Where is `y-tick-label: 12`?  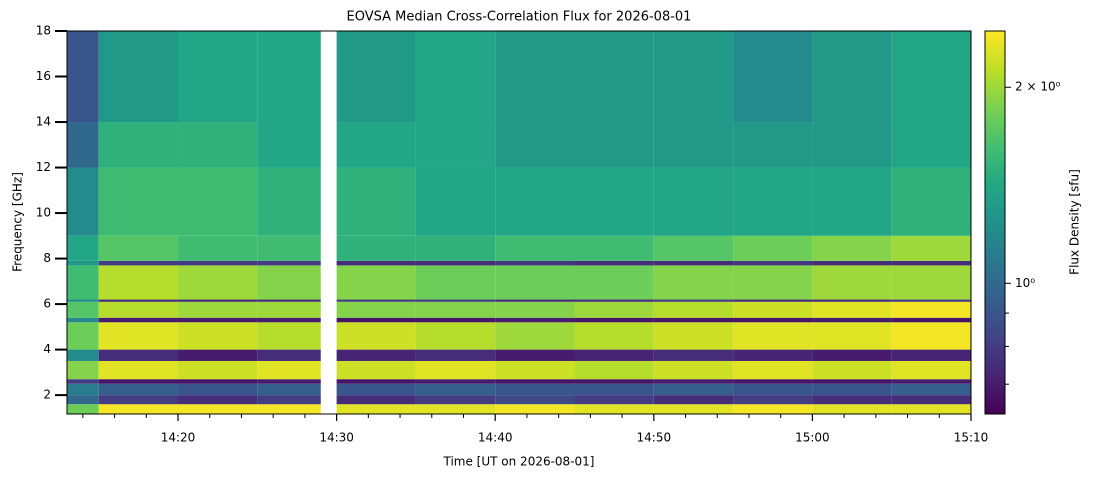
y-tick-label: 12 is located at coordinates (43, 167).